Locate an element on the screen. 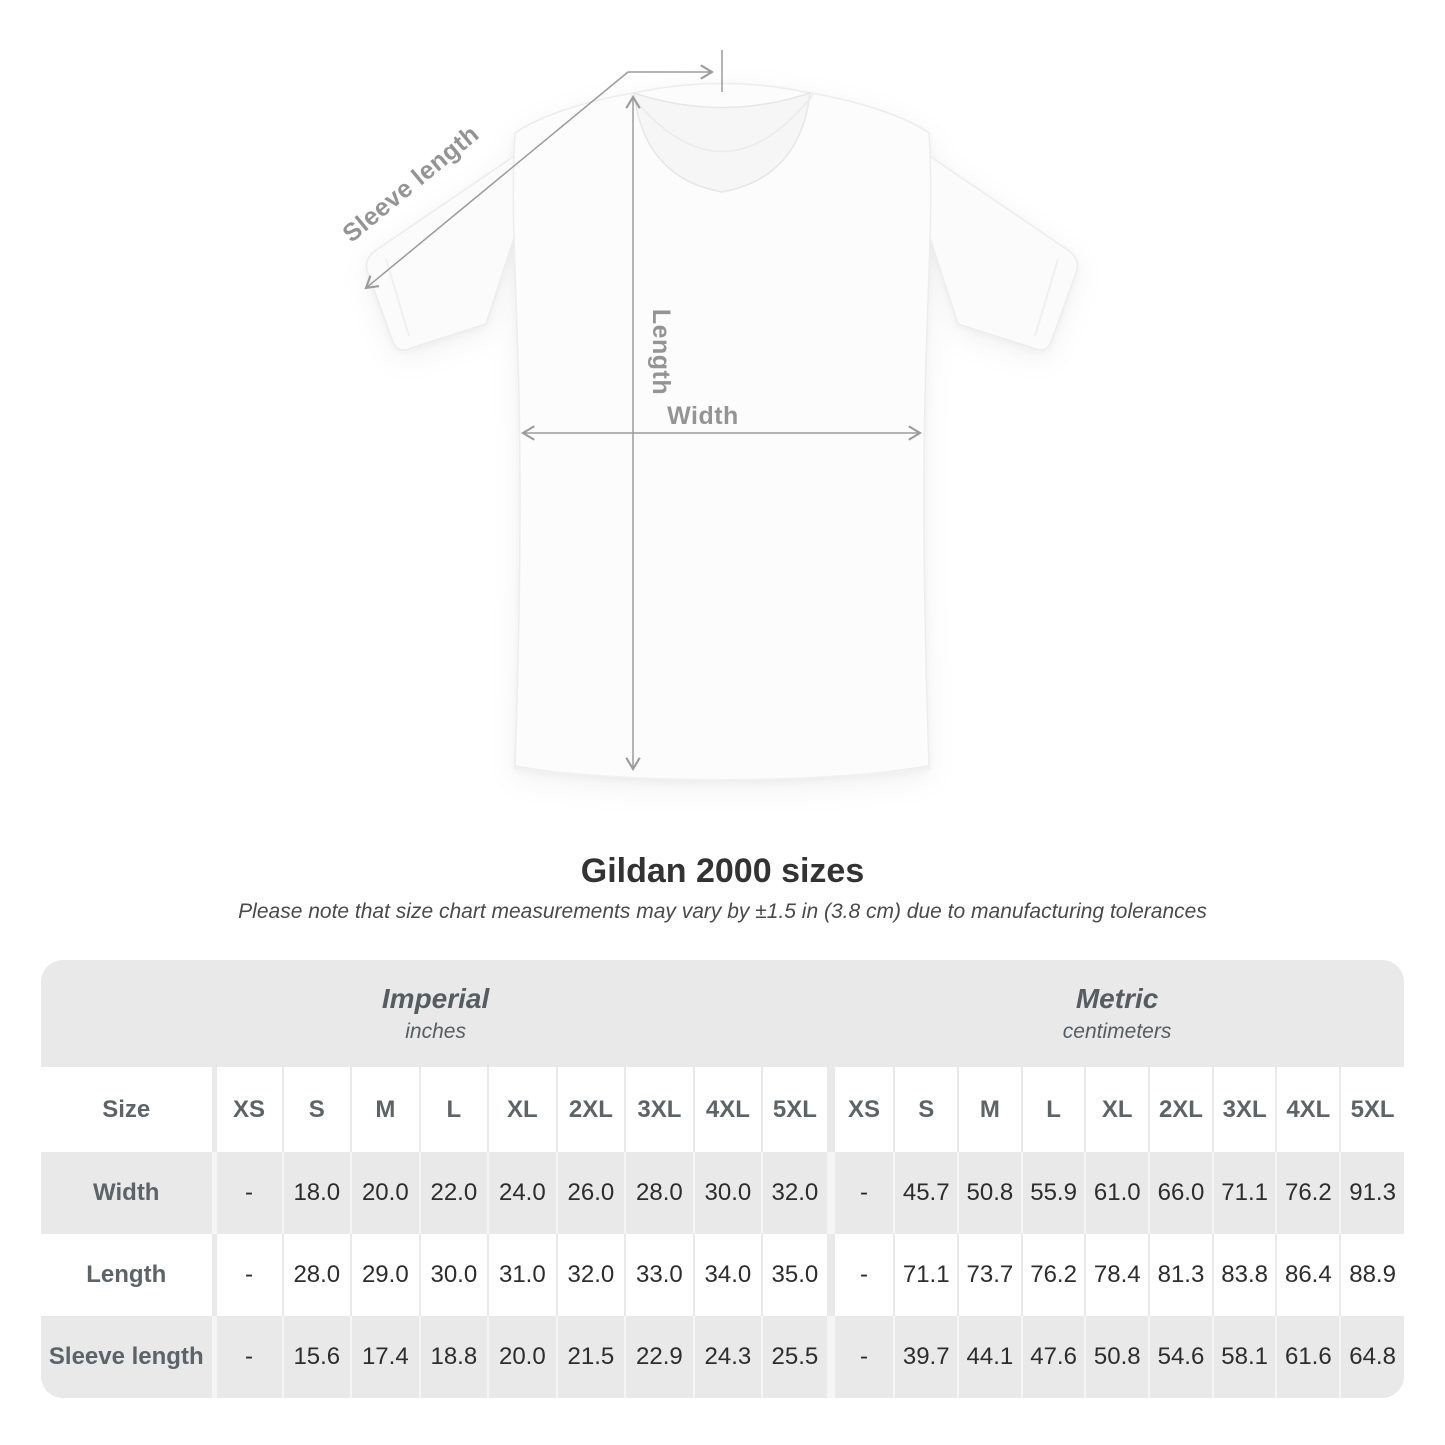 The height and width of the screenshot is (1445, 1445). value-cell-metric-5xl: 64.8 is located at coordinates (1372, 1357).